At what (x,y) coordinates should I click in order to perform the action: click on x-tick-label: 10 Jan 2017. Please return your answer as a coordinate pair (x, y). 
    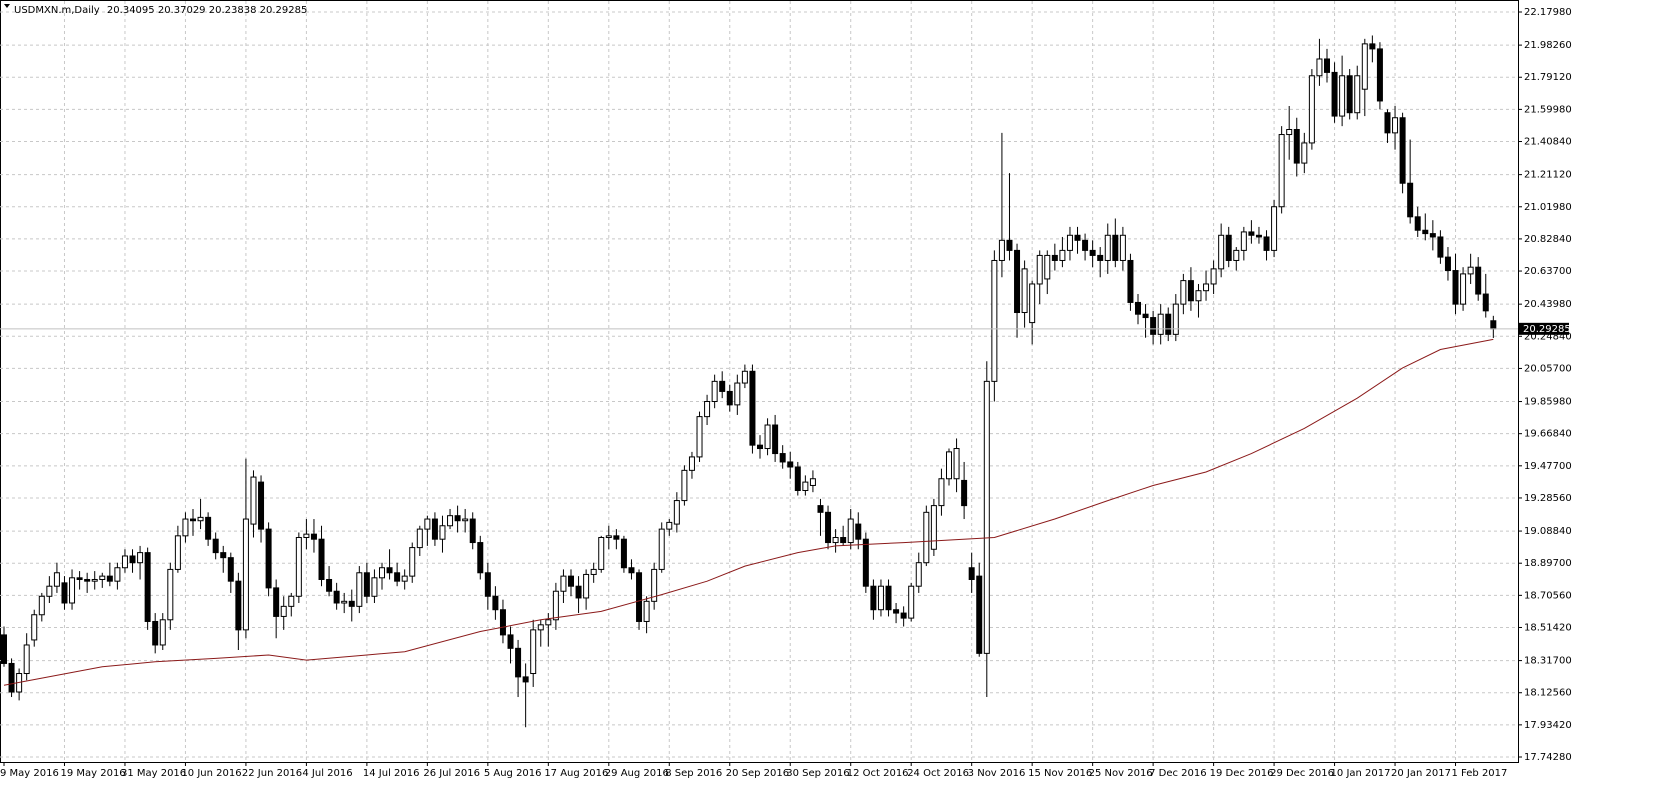
    Looking at the image, I should click on (1361, 773).